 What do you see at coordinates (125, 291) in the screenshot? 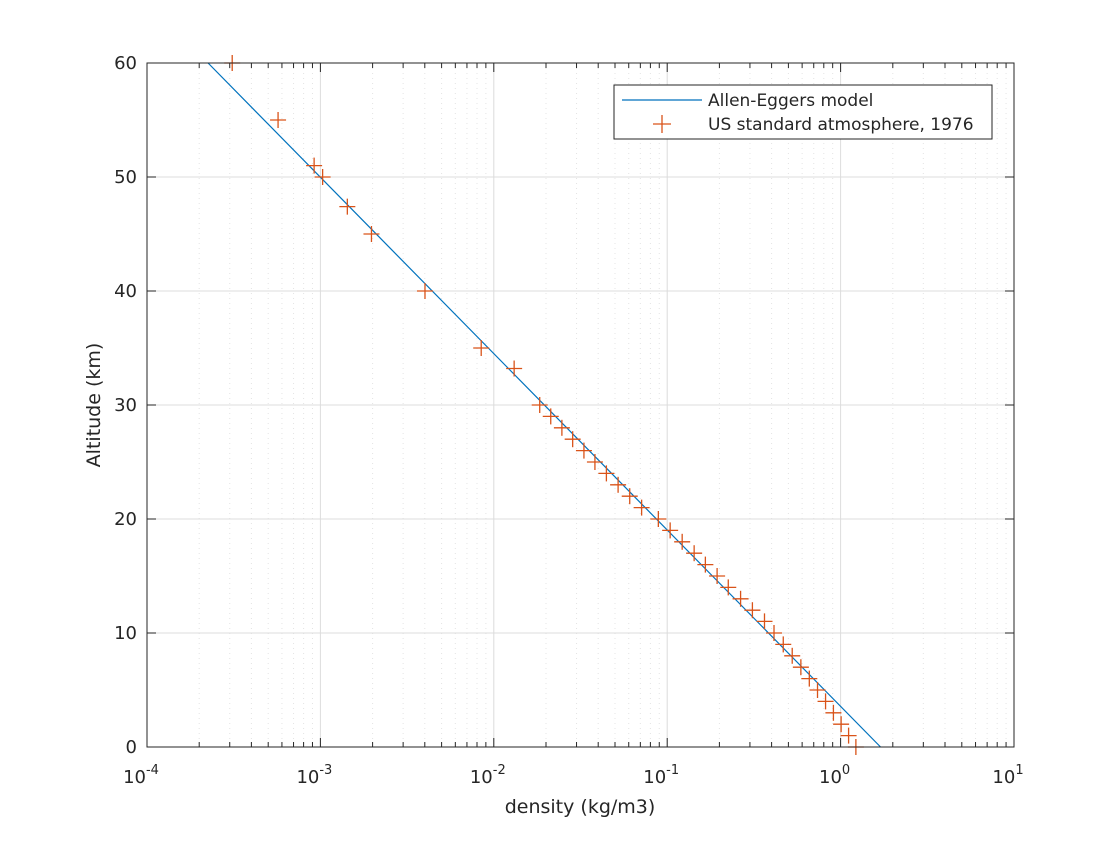
I see `y-tick-label: 40` at bounding box center [125, 291].